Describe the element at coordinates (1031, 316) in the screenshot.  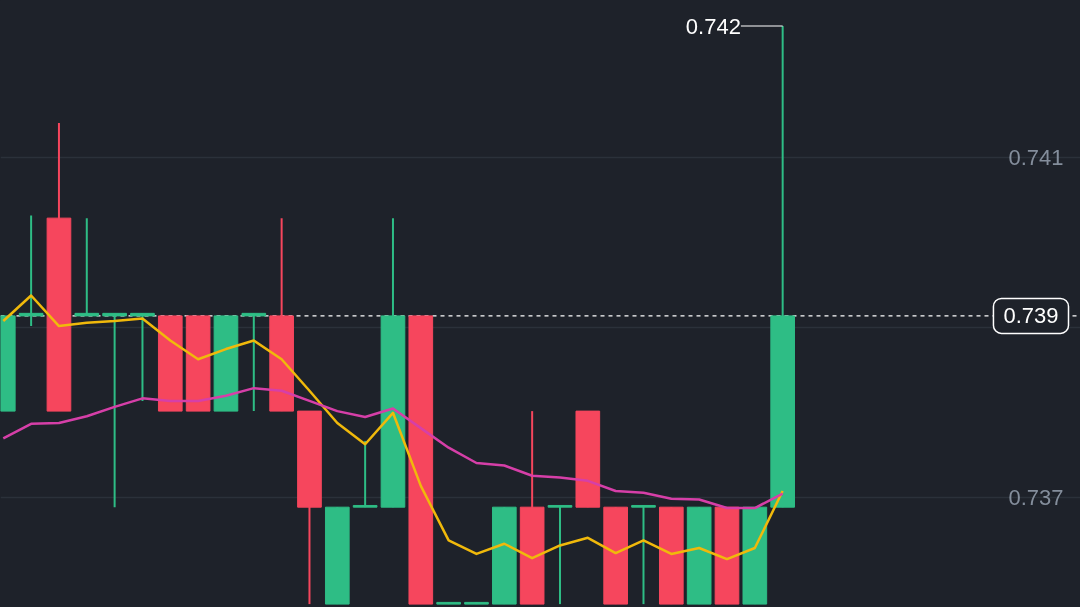
I see `ref-line-label: 0.739` at that location.